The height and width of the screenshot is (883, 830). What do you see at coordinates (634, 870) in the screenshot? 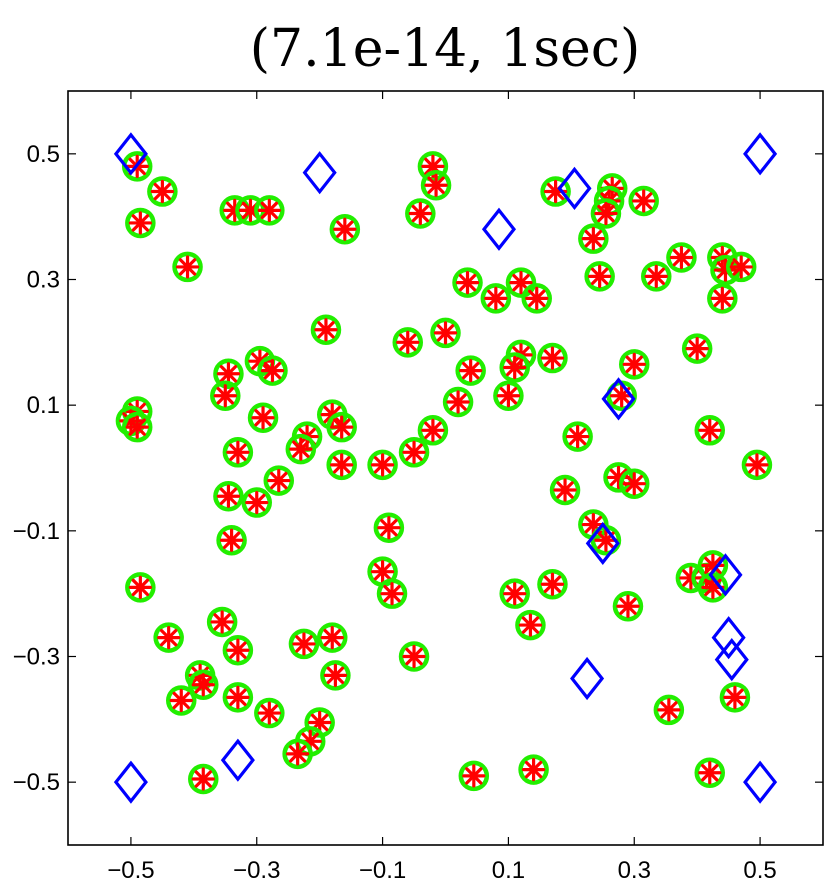
I see `x-tick-label: 0.3` at bounding box center [634, 870].